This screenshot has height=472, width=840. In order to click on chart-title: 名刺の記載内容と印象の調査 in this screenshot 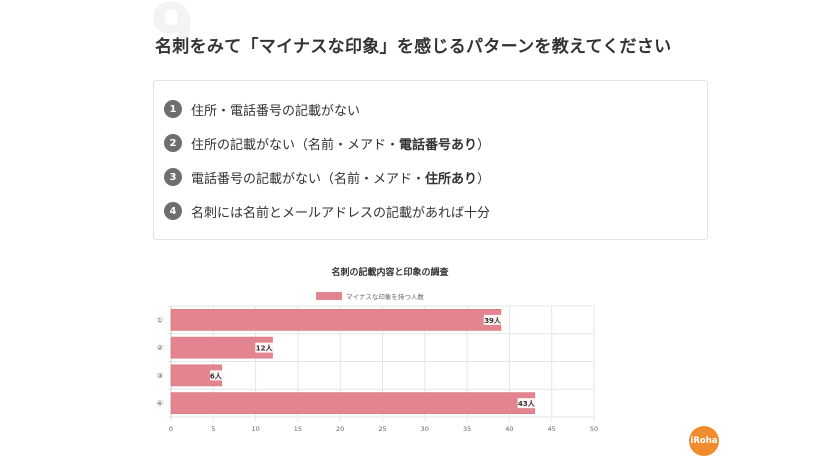, I will do `click(390, 272)`.